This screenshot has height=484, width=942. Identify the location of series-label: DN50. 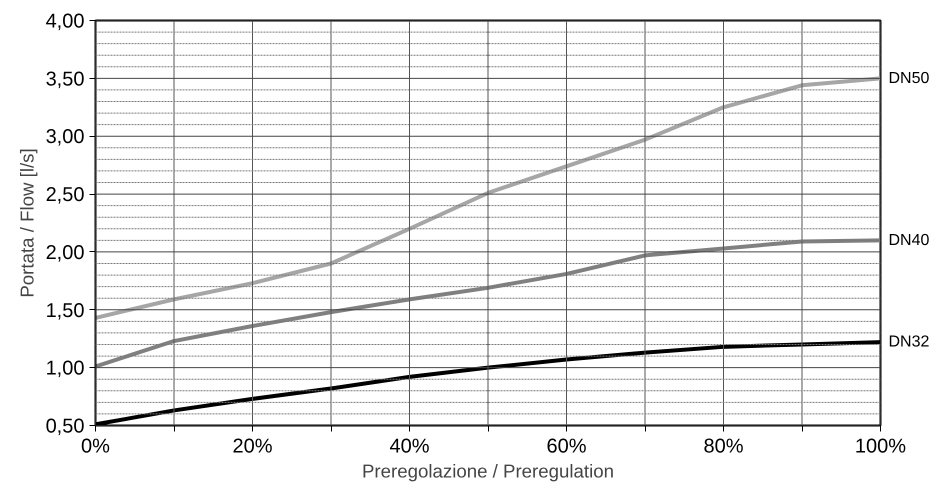
(909, 78).